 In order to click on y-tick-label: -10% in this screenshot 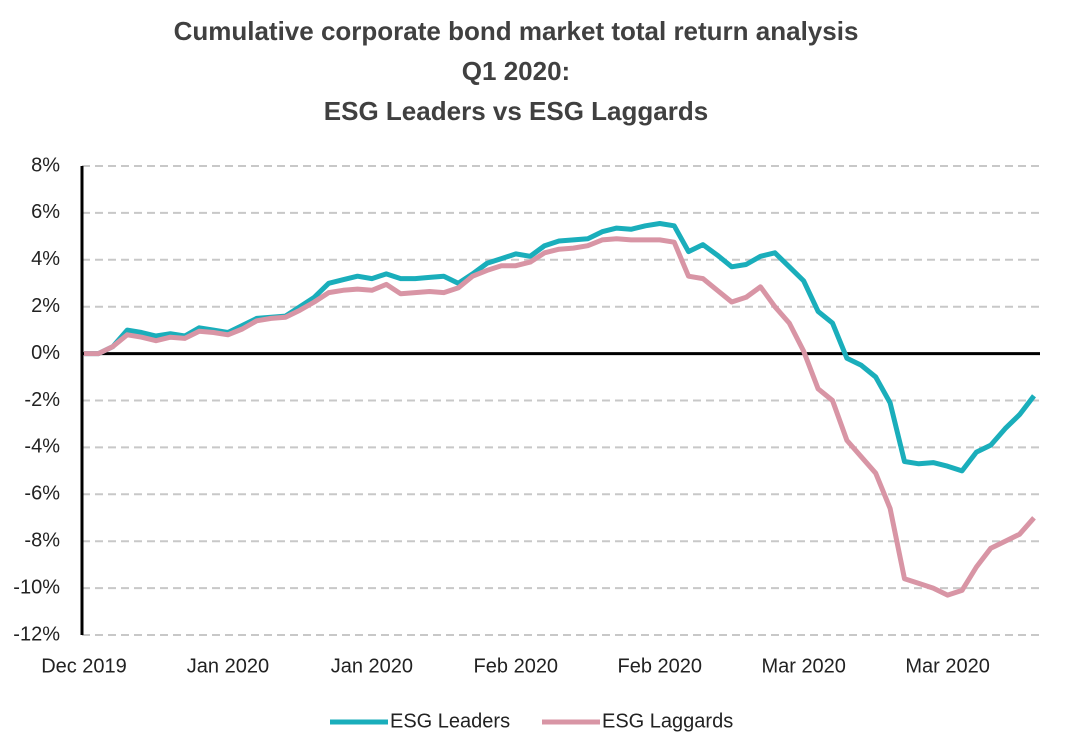, I will do `click(36, 587)`.